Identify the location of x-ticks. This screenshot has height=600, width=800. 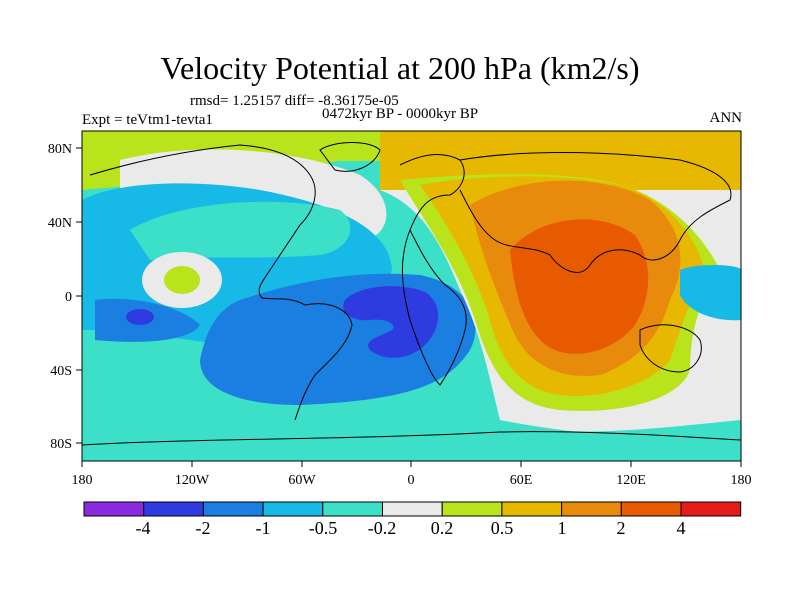
(411, 464).